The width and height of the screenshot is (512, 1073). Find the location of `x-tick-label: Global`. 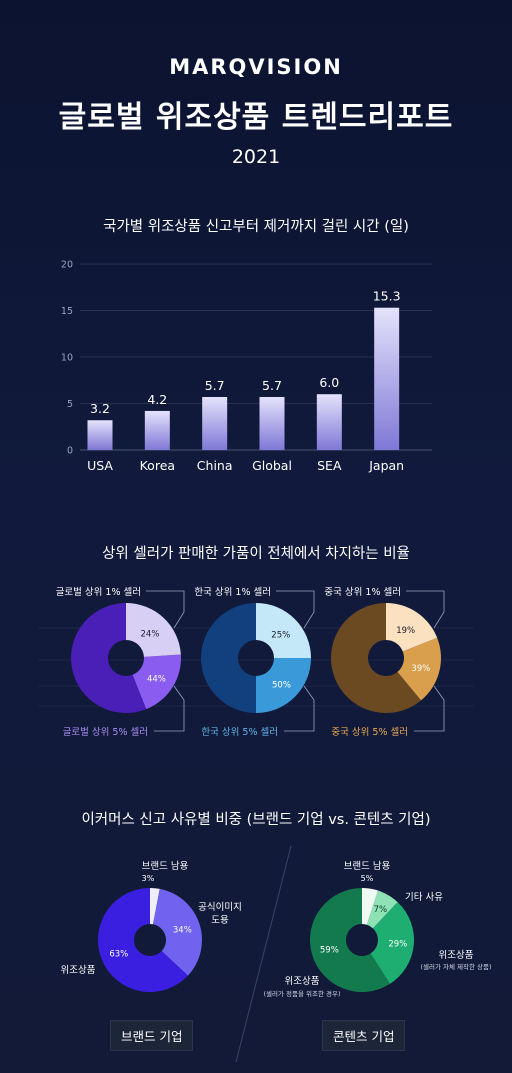

x-tick-label: Global is located at coordinates (272, 465).